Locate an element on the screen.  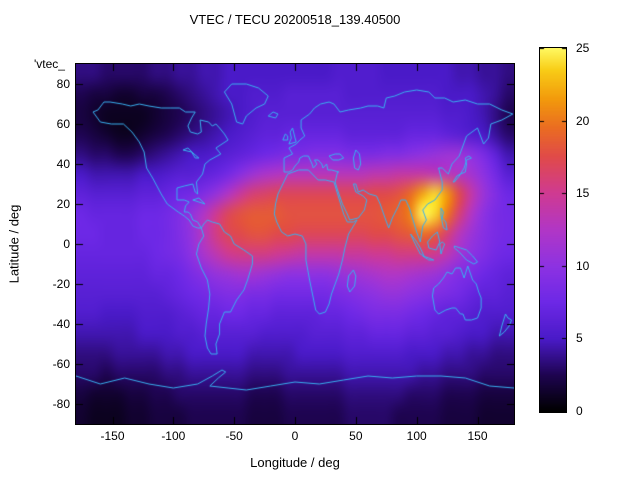
colorbar-tick-label: 15 is located at coordinates (583, 193).